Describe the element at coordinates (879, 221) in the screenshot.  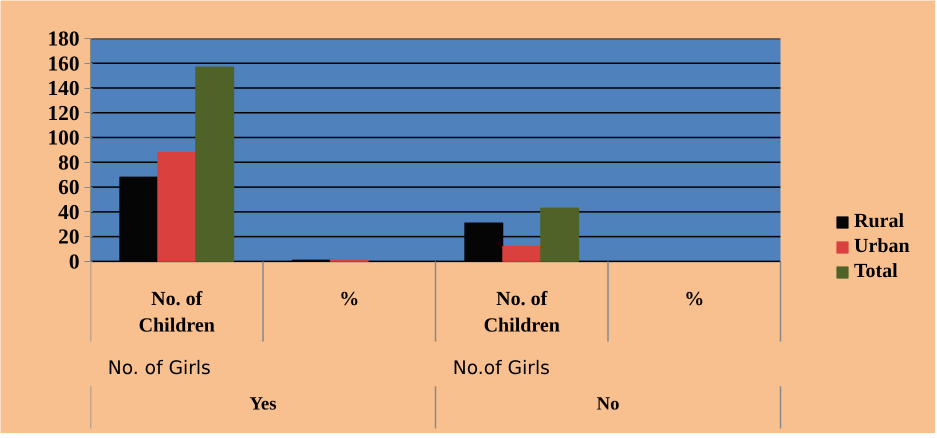
I see `legend-label: Rural` at that location.